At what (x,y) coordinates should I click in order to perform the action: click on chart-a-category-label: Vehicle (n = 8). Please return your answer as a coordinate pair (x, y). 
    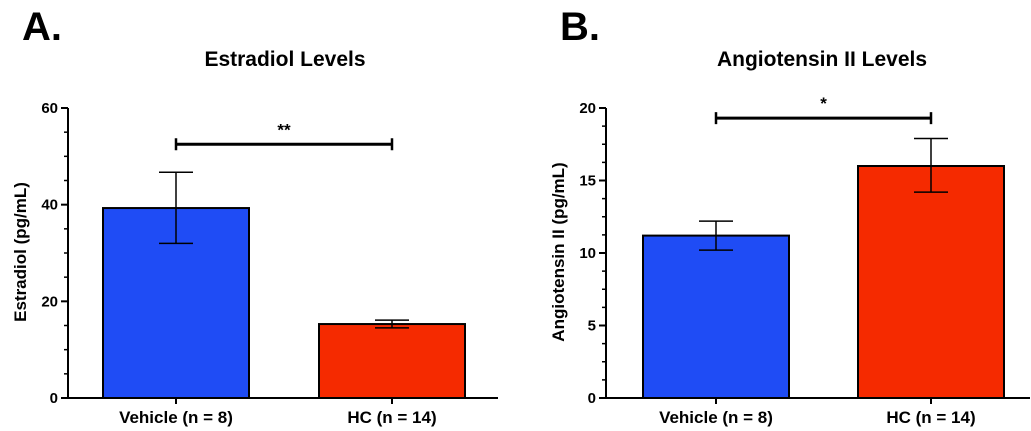
    Looking at the image, I should click on (176, 417).